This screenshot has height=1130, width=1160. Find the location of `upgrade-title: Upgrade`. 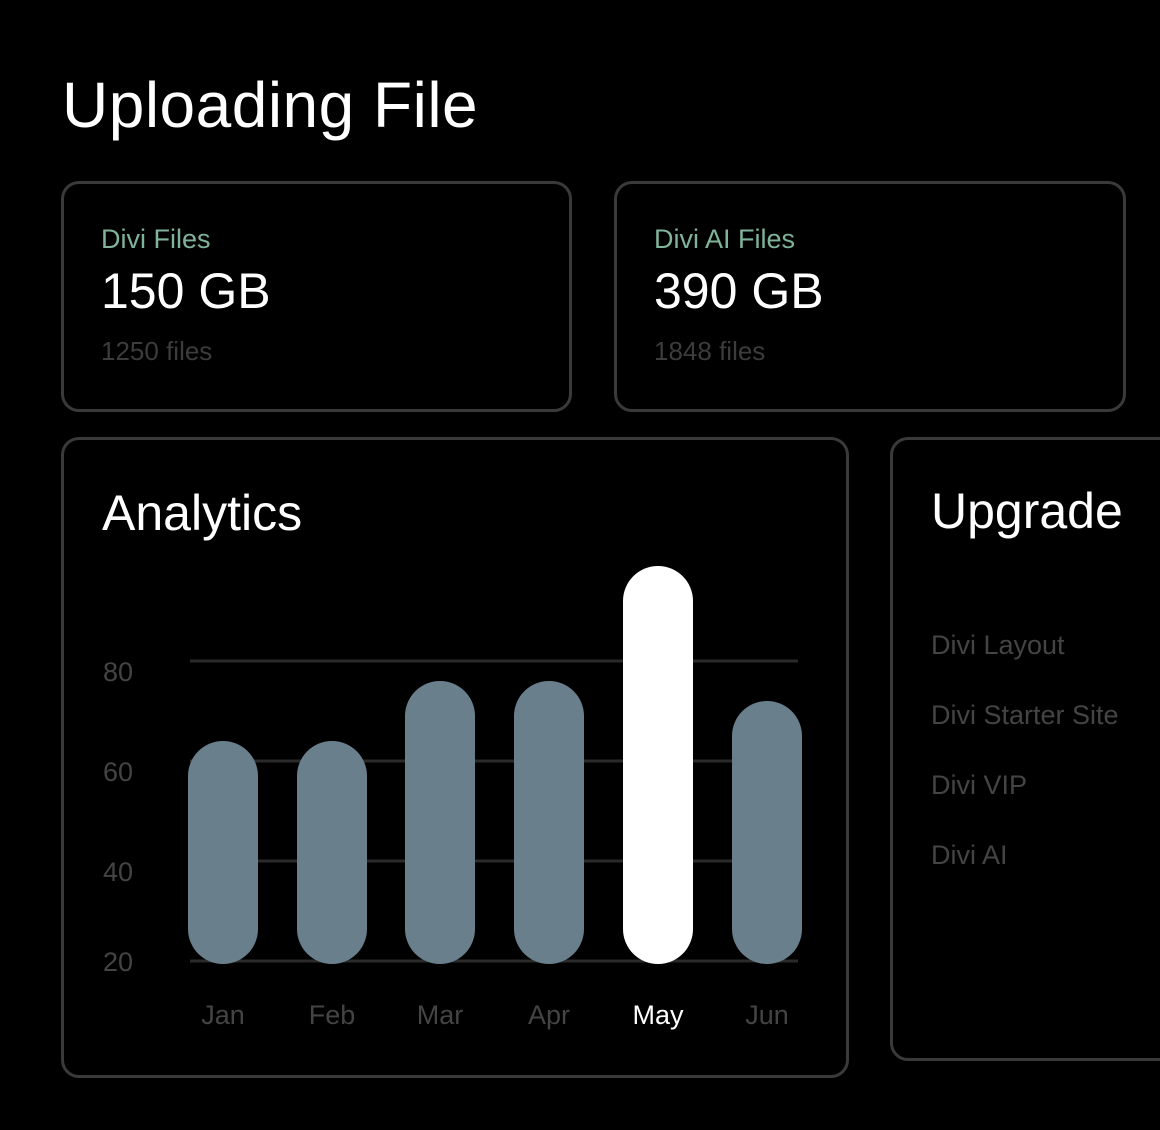

upgrade-title: Upgrade is located at coordinates (1027, 511).